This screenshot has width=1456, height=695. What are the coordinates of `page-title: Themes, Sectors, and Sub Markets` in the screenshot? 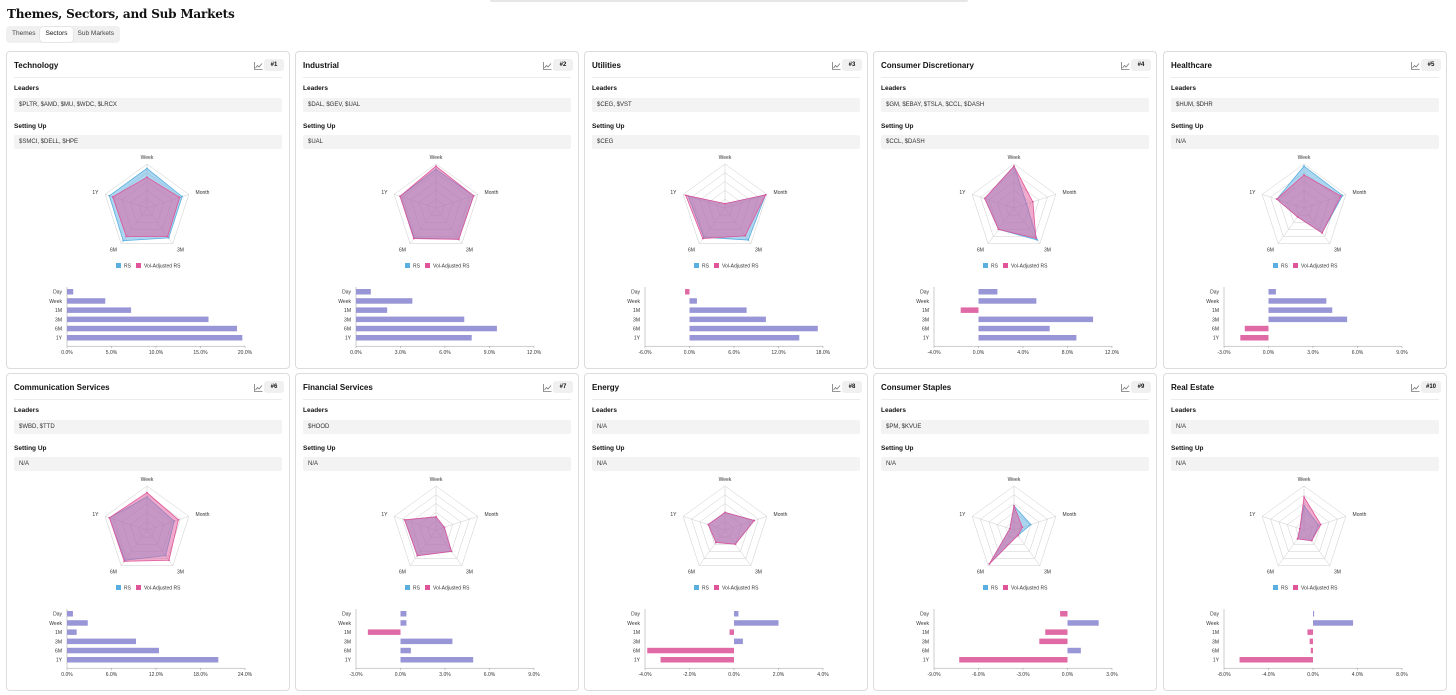 It's located at (121, 14).